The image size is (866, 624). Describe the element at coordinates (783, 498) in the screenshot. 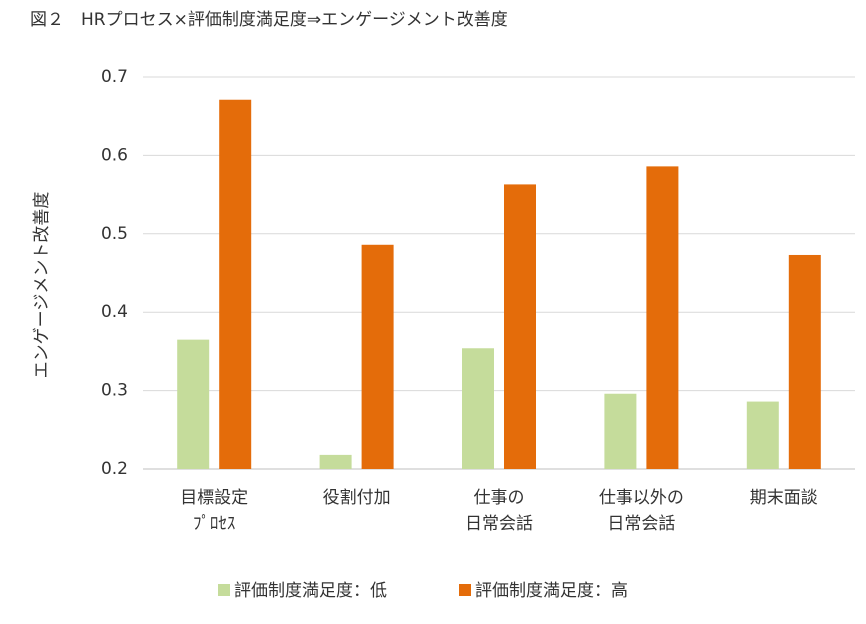

I see `x-tick-label: 期末面談` at that location.